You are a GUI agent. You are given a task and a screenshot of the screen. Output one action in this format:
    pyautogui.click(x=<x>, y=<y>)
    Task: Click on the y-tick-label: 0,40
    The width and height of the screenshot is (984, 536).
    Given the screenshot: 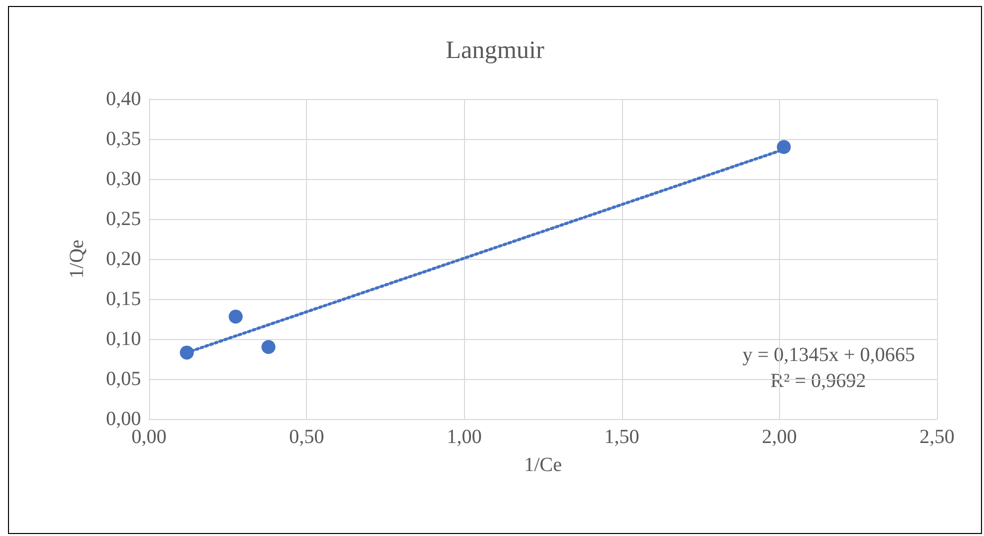 What is the action you would take?
    pyautogui.click(x=123, y=99)
    